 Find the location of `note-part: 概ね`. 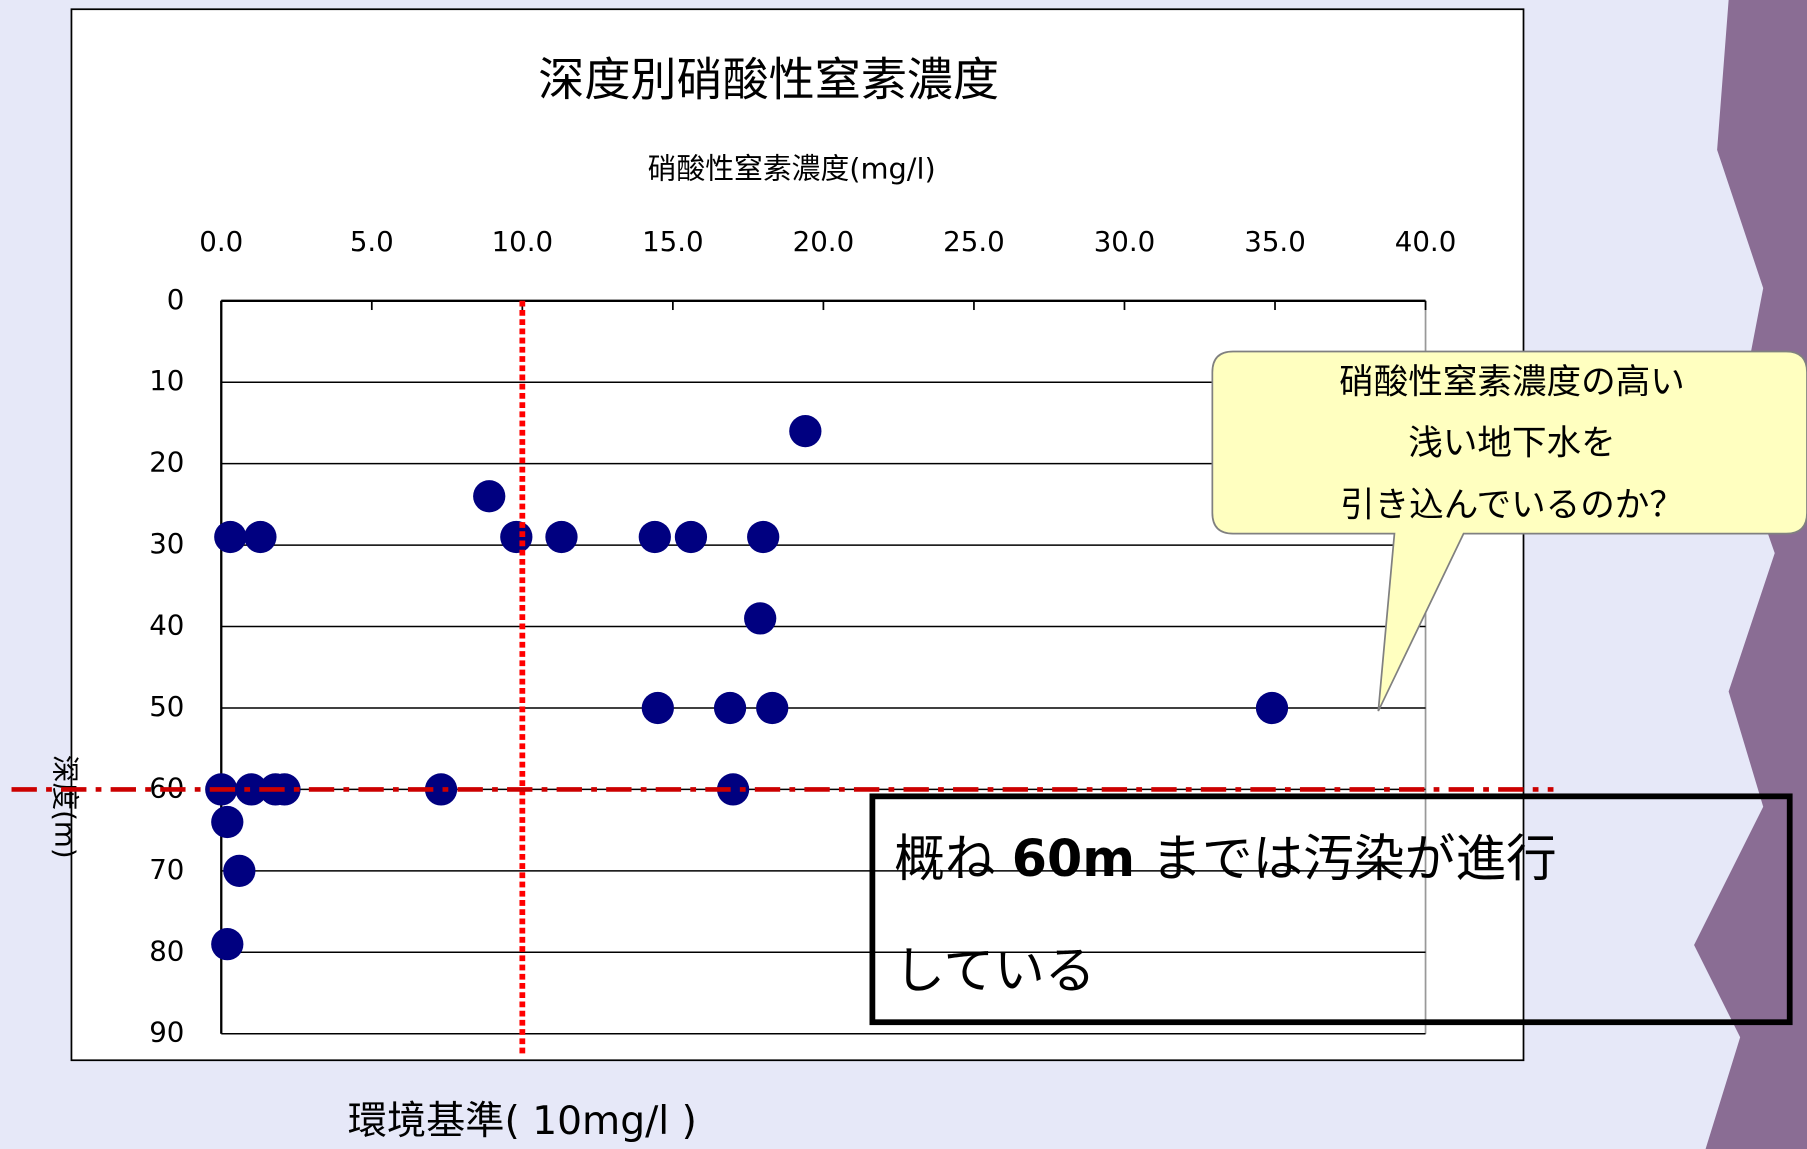

note-part: 概ね is located at coordinates (952, 858).